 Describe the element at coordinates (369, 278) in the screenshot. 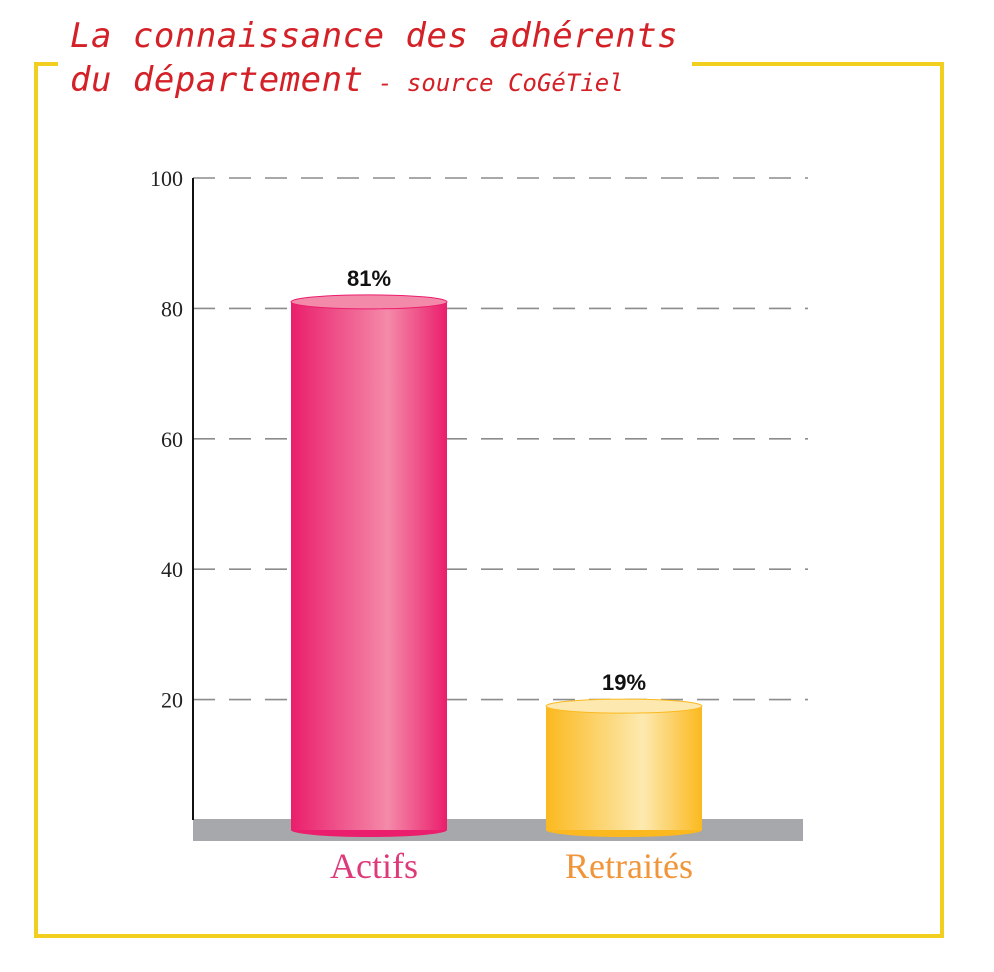

I see `data-label: 81%` at that location.